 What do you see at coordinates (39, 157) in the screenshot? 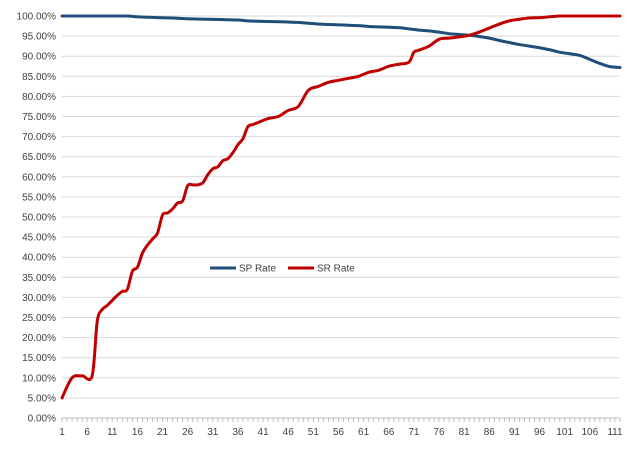
I see `y-tick-label: 65.00%` at bounding box center [39, 157].